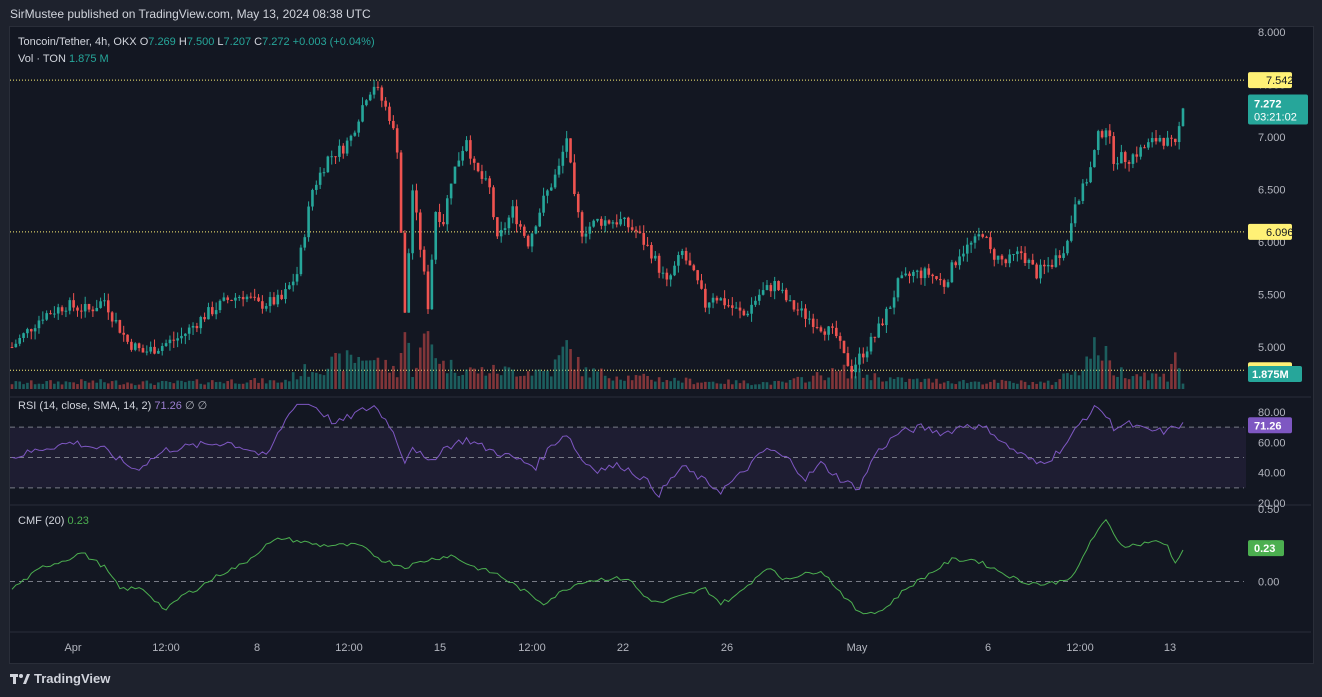 Image resolution: width=1322 pixels, height=697 pixels. I want to click on rsi-label: RSI (14, close, SMA, 14, 2), so click(85, 406).